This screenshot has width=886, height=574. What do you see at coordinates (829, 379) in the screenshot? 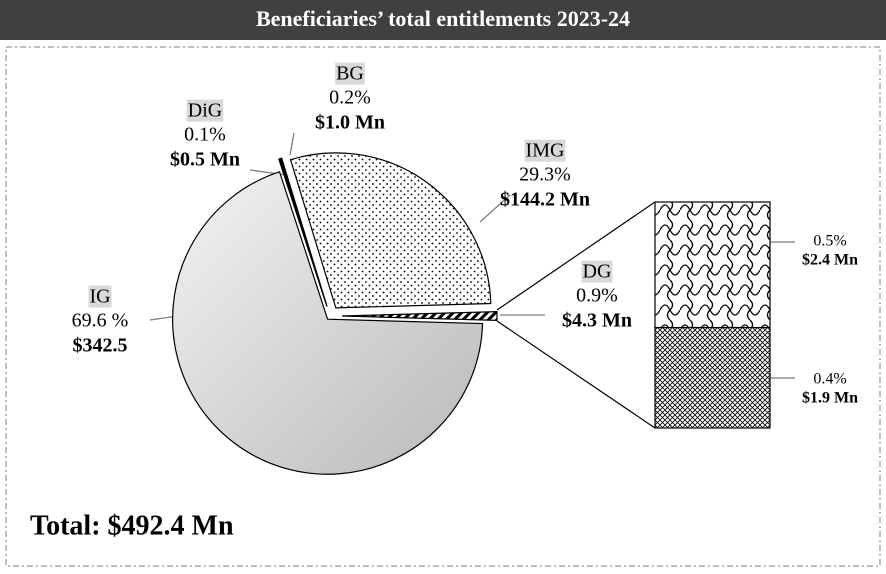
I see `breakdown-percent: 0.4%` at bounding box center [829, 379].